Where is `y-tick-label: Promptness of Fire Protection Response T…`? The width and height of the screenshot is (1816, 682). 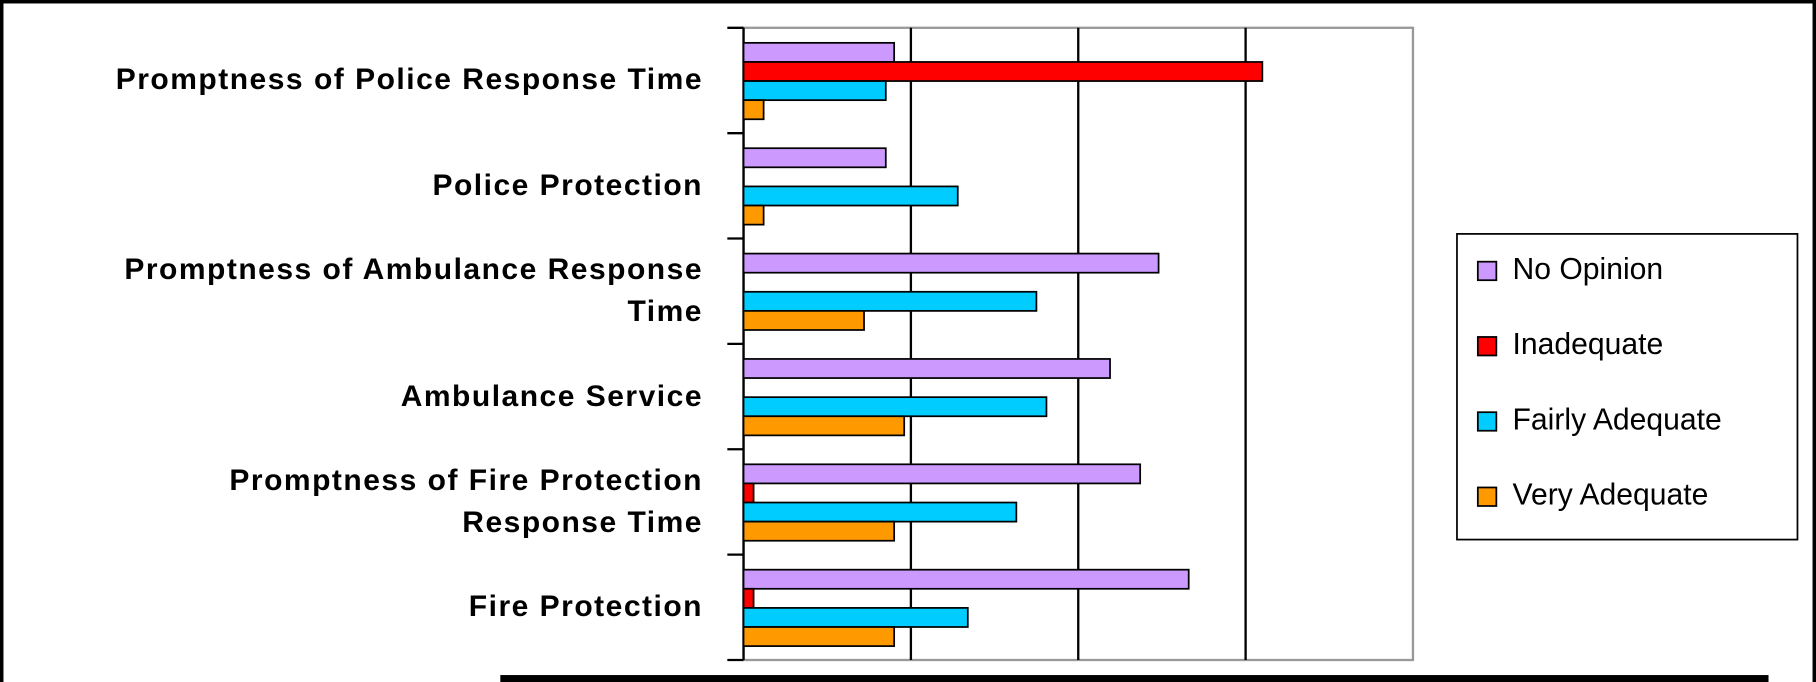 y-tick-label: Promptness of Fire Protection Response T… is located at coordinates (466, 502).